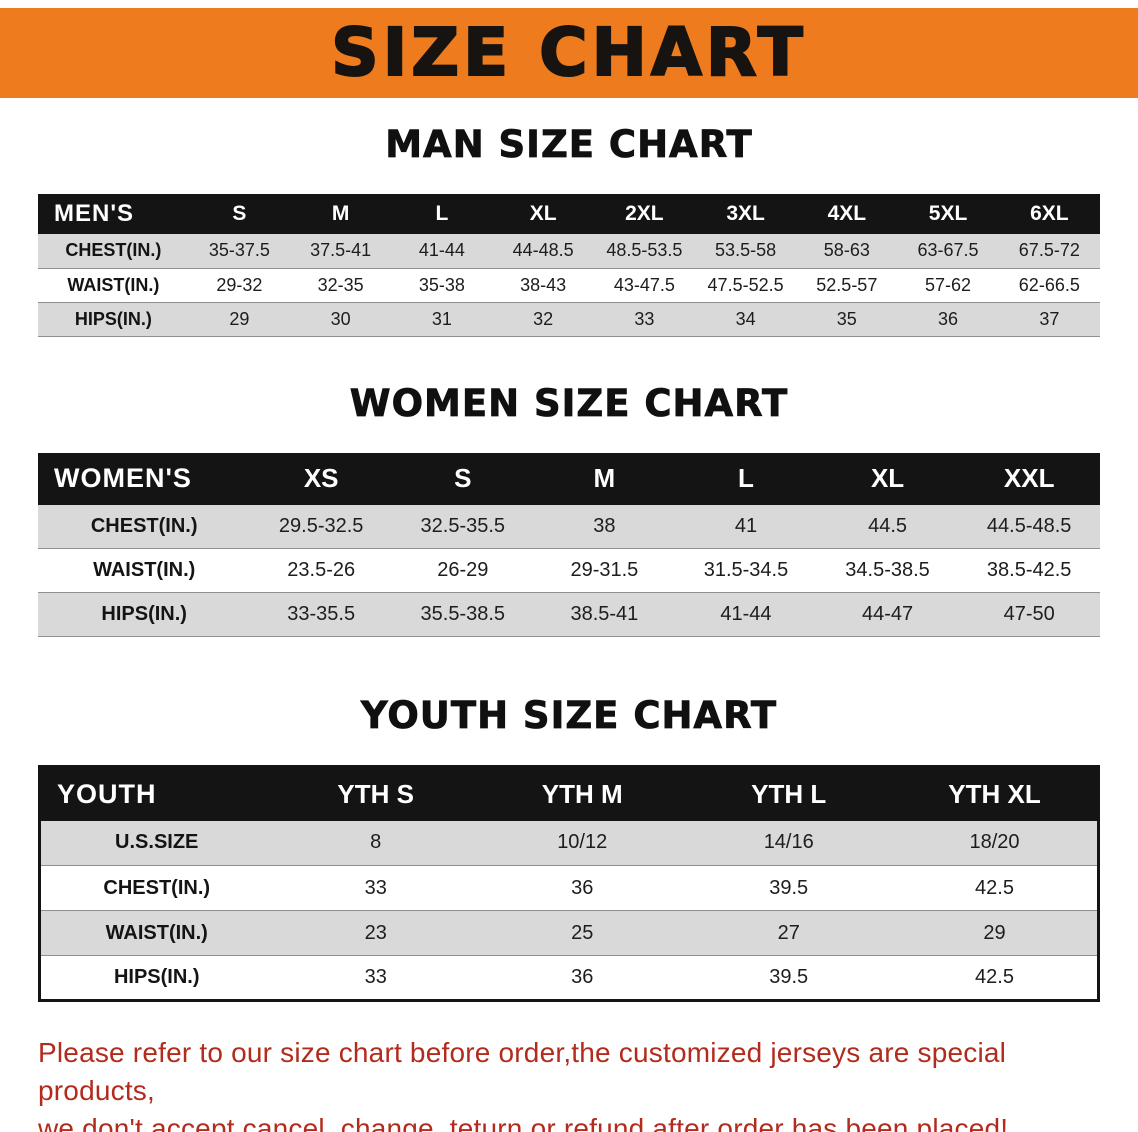 The image size is (1138, 1132). What do you see at coordinates (321, 570) in the screenshot?
I see `table-cell: 23.5-26` at bounding box center [321, 570].